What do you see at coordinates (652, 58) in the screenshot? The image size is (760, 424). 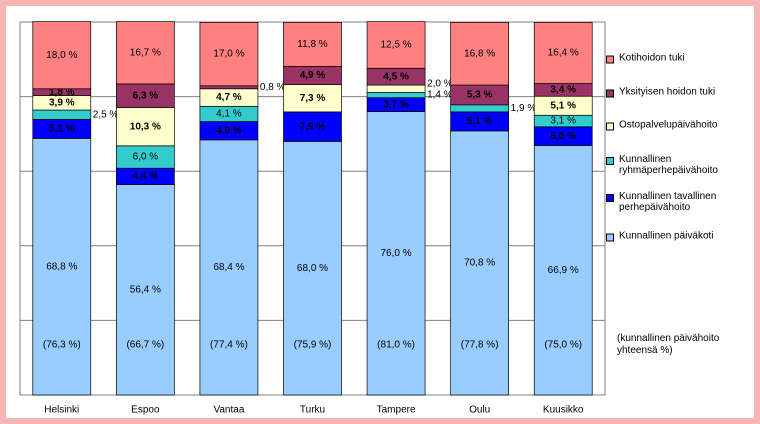 I see `legend-label: Kotihoidon tuki` at bounding box center [652, 58].